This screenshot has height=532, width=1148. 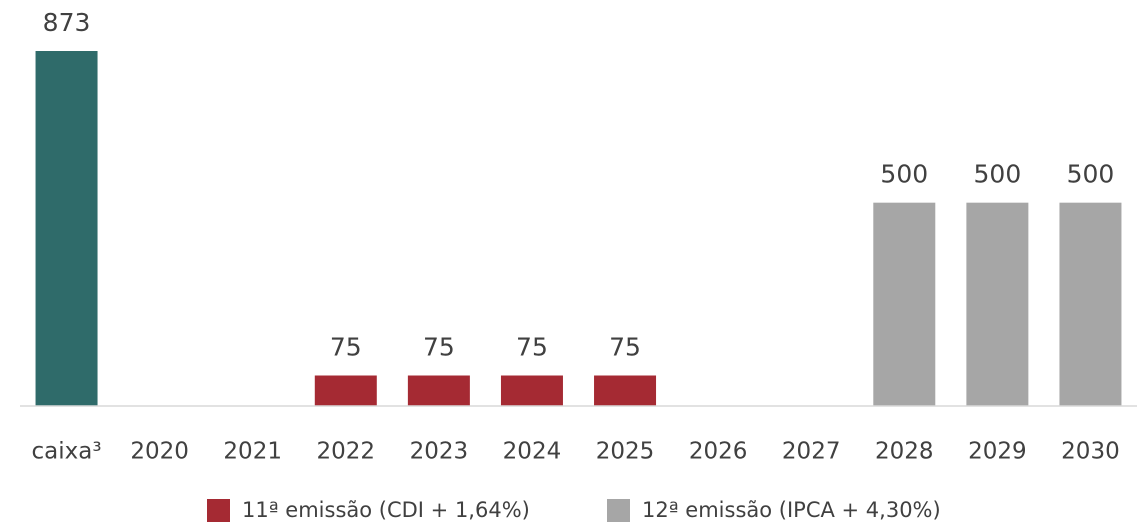 What do you see at coordinates (718, 452) in the screenshot?
I see `x-tick-label: 2026` at bounding box center [718, 452].